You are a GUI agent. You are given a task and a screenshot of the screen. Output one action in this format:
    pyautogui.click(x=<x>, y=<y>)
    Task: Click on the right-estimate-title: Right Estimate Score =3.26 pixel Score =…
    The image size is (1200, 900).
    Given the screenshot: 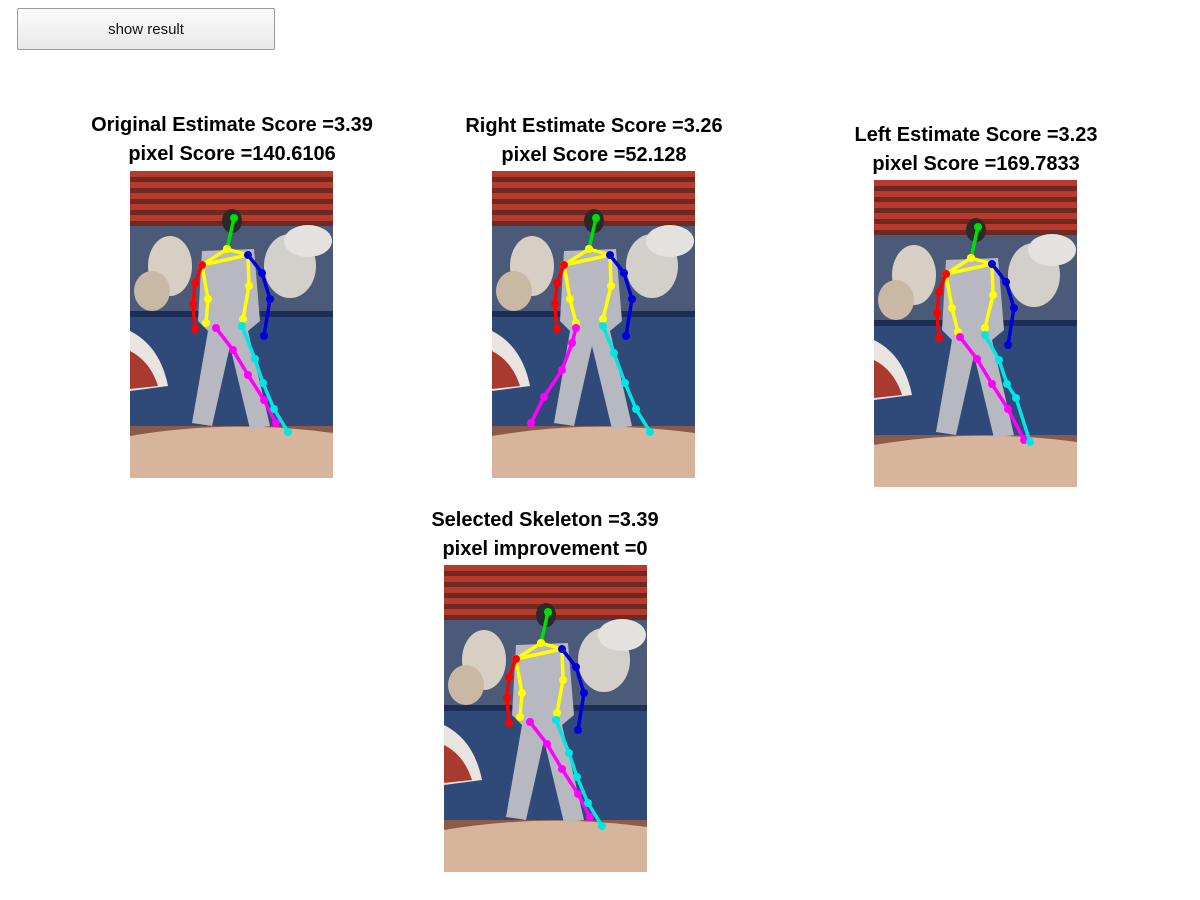 What is the action you would take?
    pyautogui.click(x=594, y=141)
    